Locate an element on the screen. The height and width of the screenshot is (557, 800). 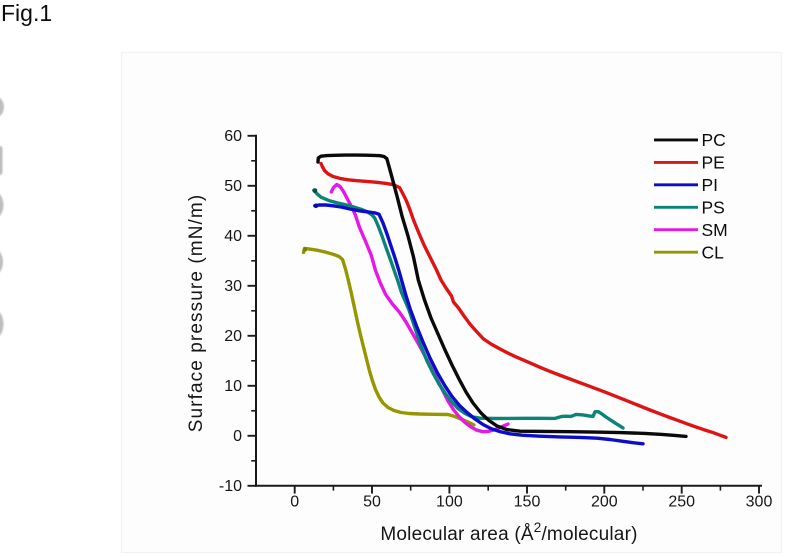
svg-text: Surface pressure (mN/m) is located at coordinates (196, 313).